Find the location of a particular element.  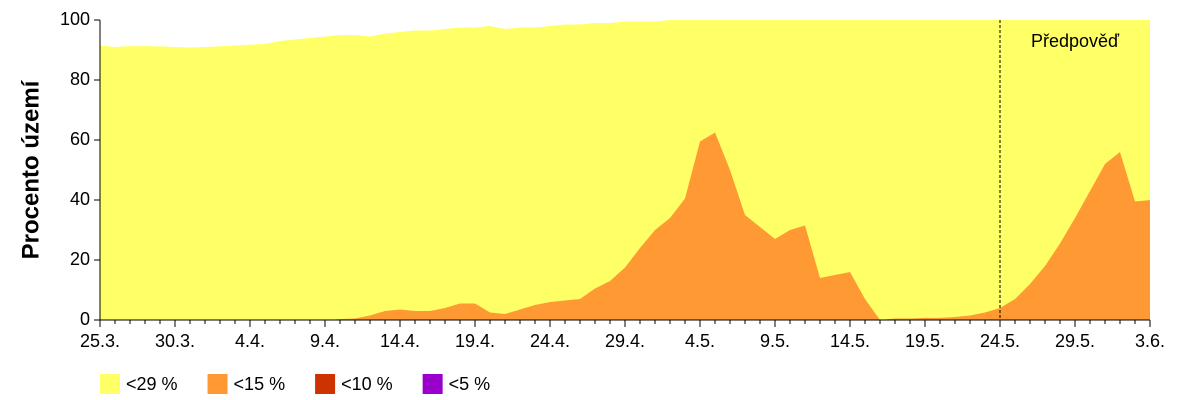

forecast-label: Předpověď is located at coordinates (1075, 41).